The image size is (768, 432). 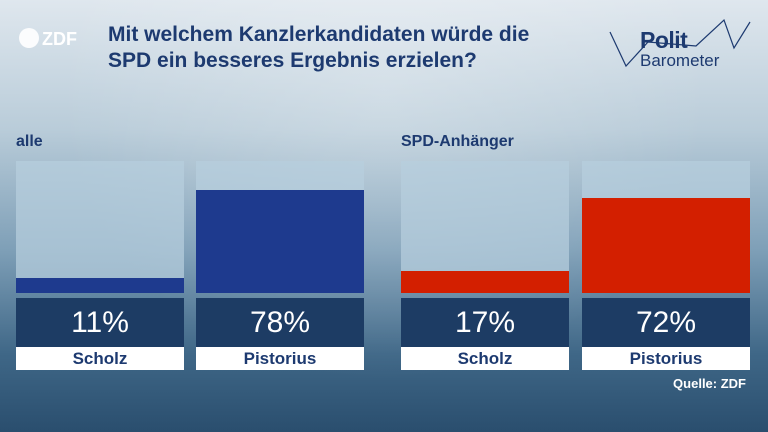 What do you see at coordinates (485, 322) in the screenshot?
I see `data-label: 17%` at bounding box center [485, 322].